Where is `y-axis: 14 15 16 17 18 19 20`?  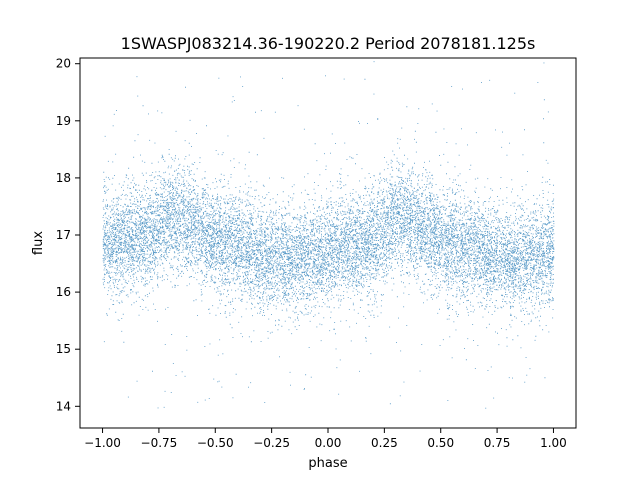
y-axis: 14 15 16 17 18 19 20 is located at coordinates (68, 235).